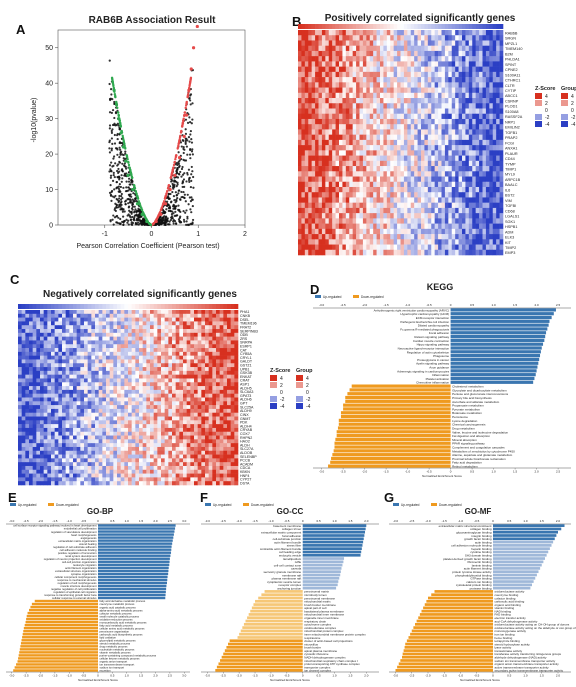 This screenshot has height=687, width=576. What do you see at coordinates (176, 156) in the screenshot?
I see `volcano-edge-point` at bounding box center [176, 156].